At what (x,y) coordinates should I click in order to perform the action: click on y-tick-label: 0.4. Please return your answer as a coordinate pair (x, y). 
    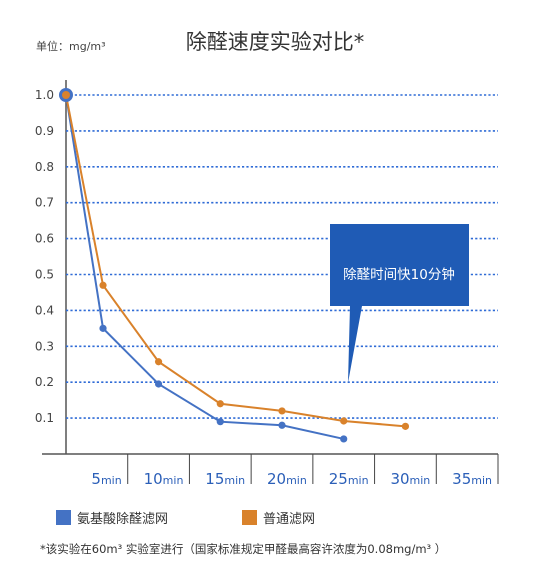
    Looking at the image, I should click on (44, 310).